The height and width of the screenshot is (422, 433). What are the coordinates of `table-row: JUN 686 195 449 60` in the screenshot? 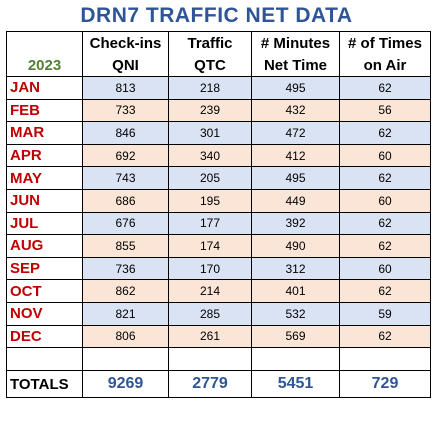 It's located at (218, 200).